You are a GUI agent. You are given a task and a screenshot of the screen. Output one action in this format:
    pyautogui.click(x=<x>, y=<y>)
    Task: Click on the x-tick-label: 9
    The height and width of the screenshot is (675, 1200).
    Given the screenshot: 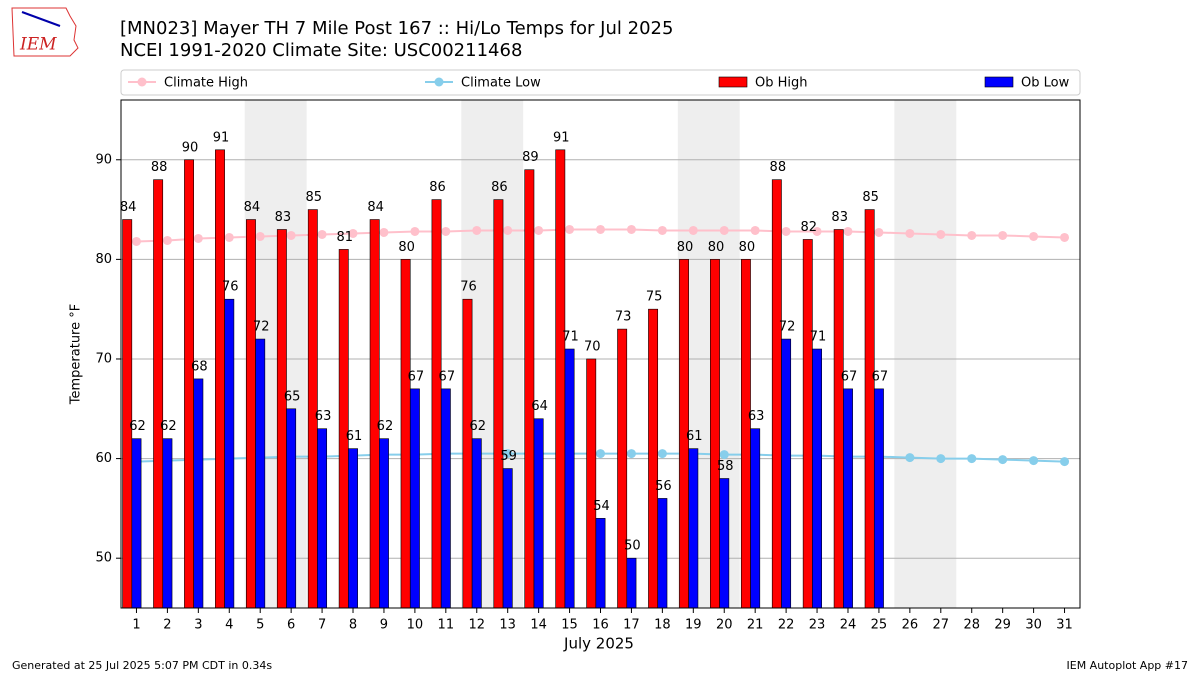 What is the action you would take?
    pyautogui.click(x=384, y=625)
    